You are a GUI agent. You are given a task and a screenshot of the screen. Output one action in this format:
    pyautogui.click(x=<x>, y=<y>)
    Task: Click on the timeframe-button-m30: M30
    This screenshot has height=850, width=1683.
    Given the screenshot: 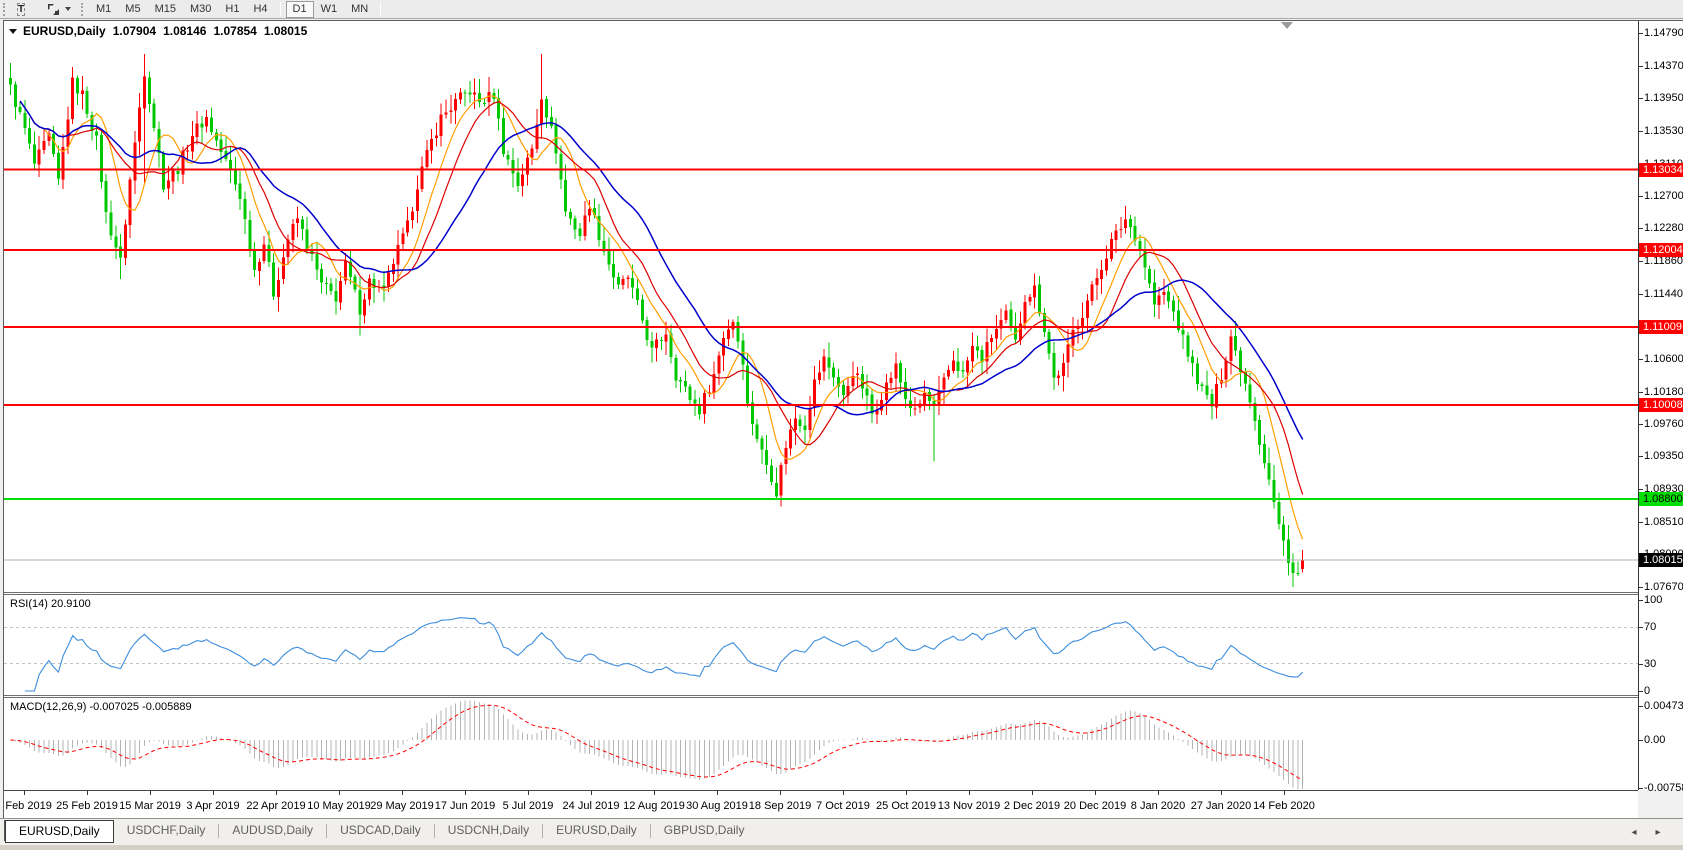 What is the action you would take?
    pyautogui.click(x=200, y=9)
    